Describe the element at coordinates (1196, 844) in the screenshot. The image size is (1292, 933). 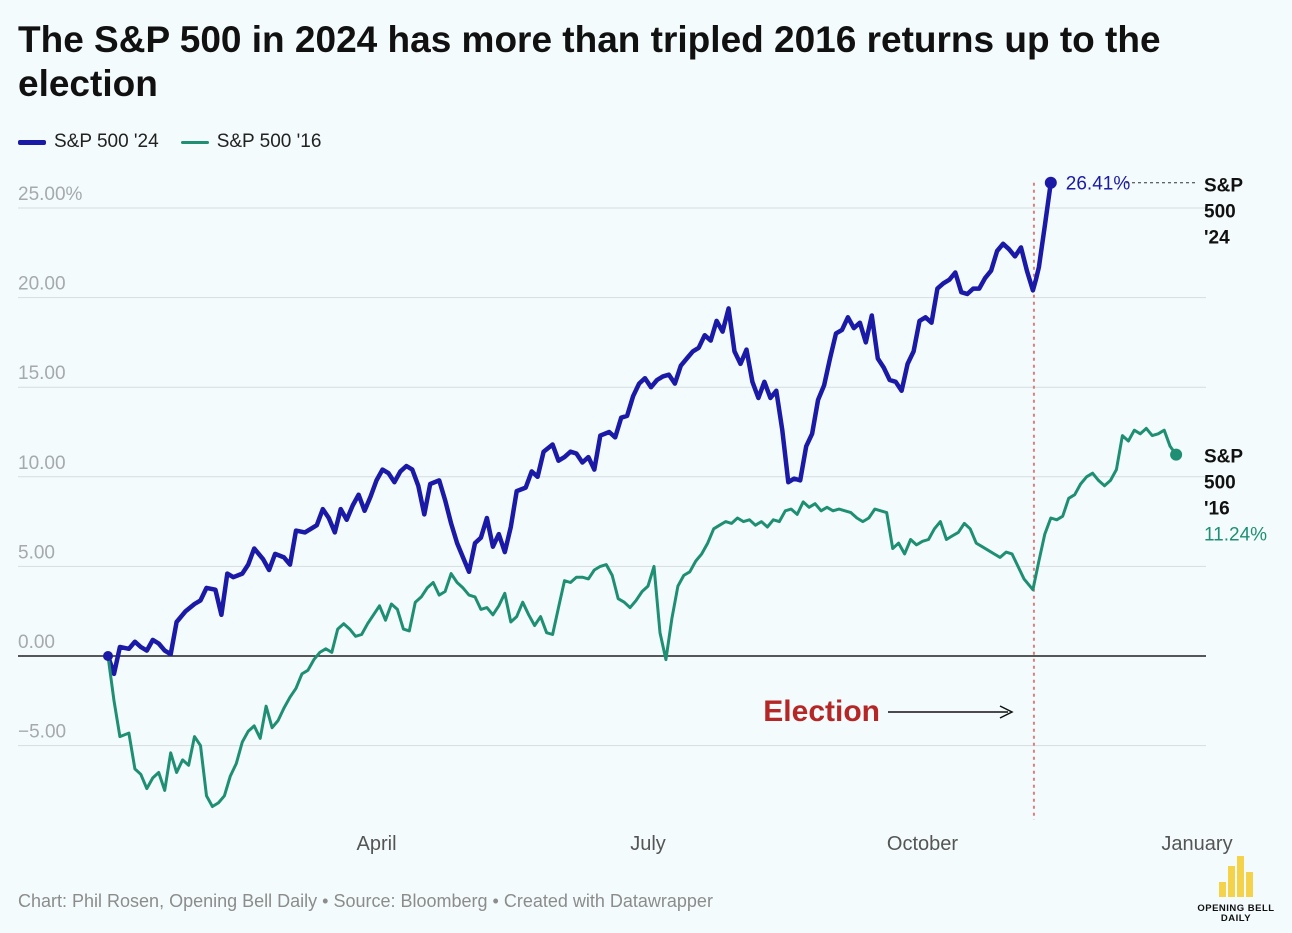
I see `x-tick-label: January` at that location.